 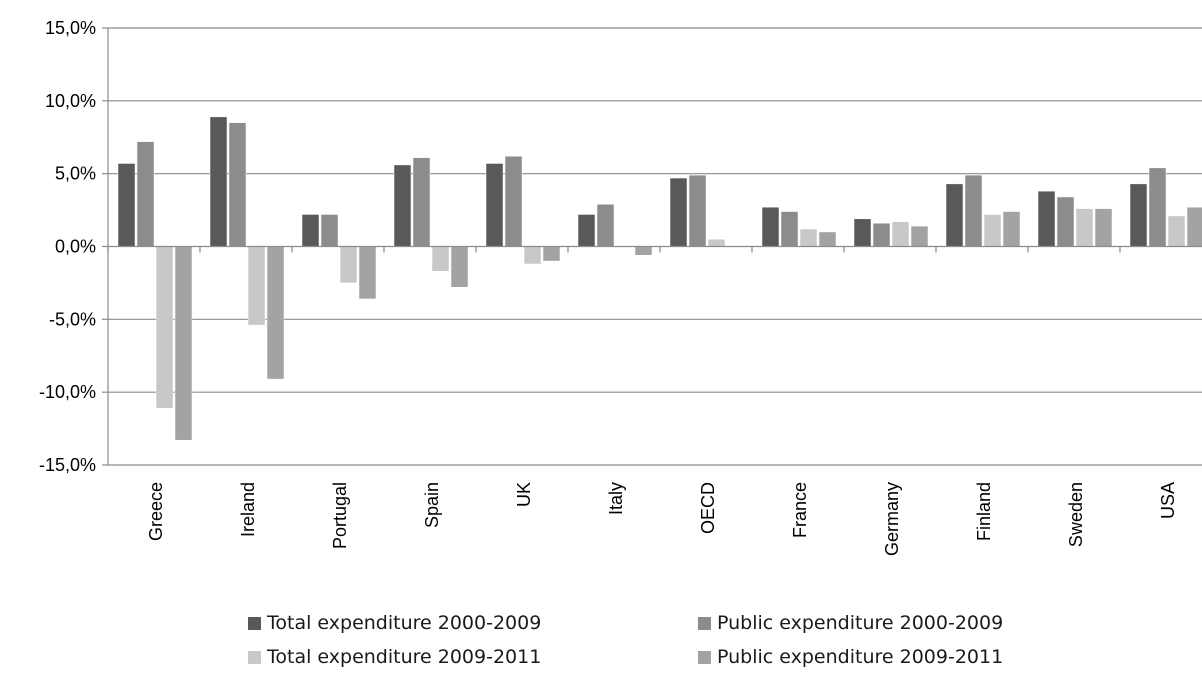 What do you see at coordinates (67, 392) in the screenshot?
I see `y-tick-label: -10,0%` at bounding box center [67, 392].